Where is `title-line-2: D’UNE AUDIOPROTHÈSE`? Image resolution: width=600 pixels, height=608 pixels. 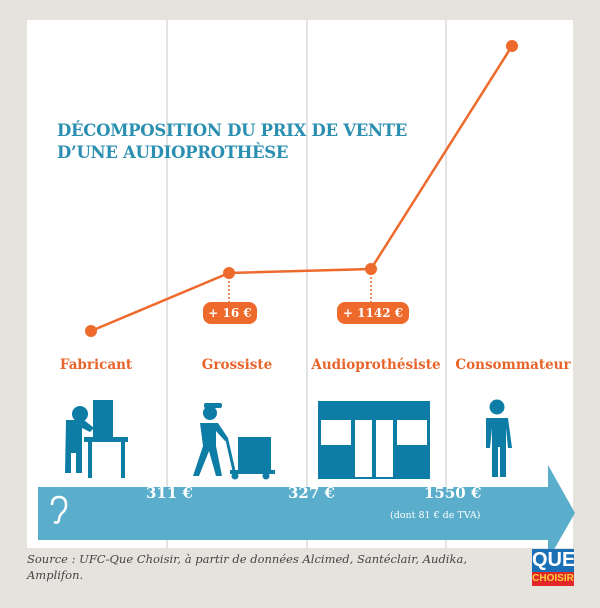 title-line-2: D’UNE AUDIOPROTHÈSE is located at coordinates (173, 152).